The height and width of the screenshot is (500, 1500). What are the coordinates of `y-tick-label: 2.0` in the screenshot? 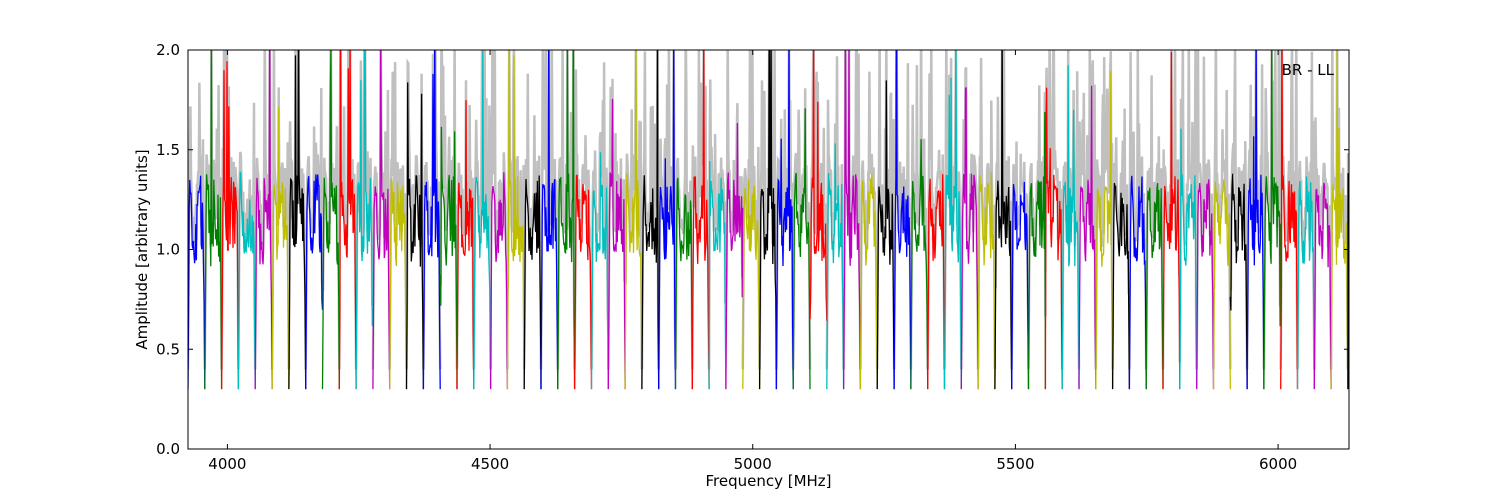 It's located at (168, 50).